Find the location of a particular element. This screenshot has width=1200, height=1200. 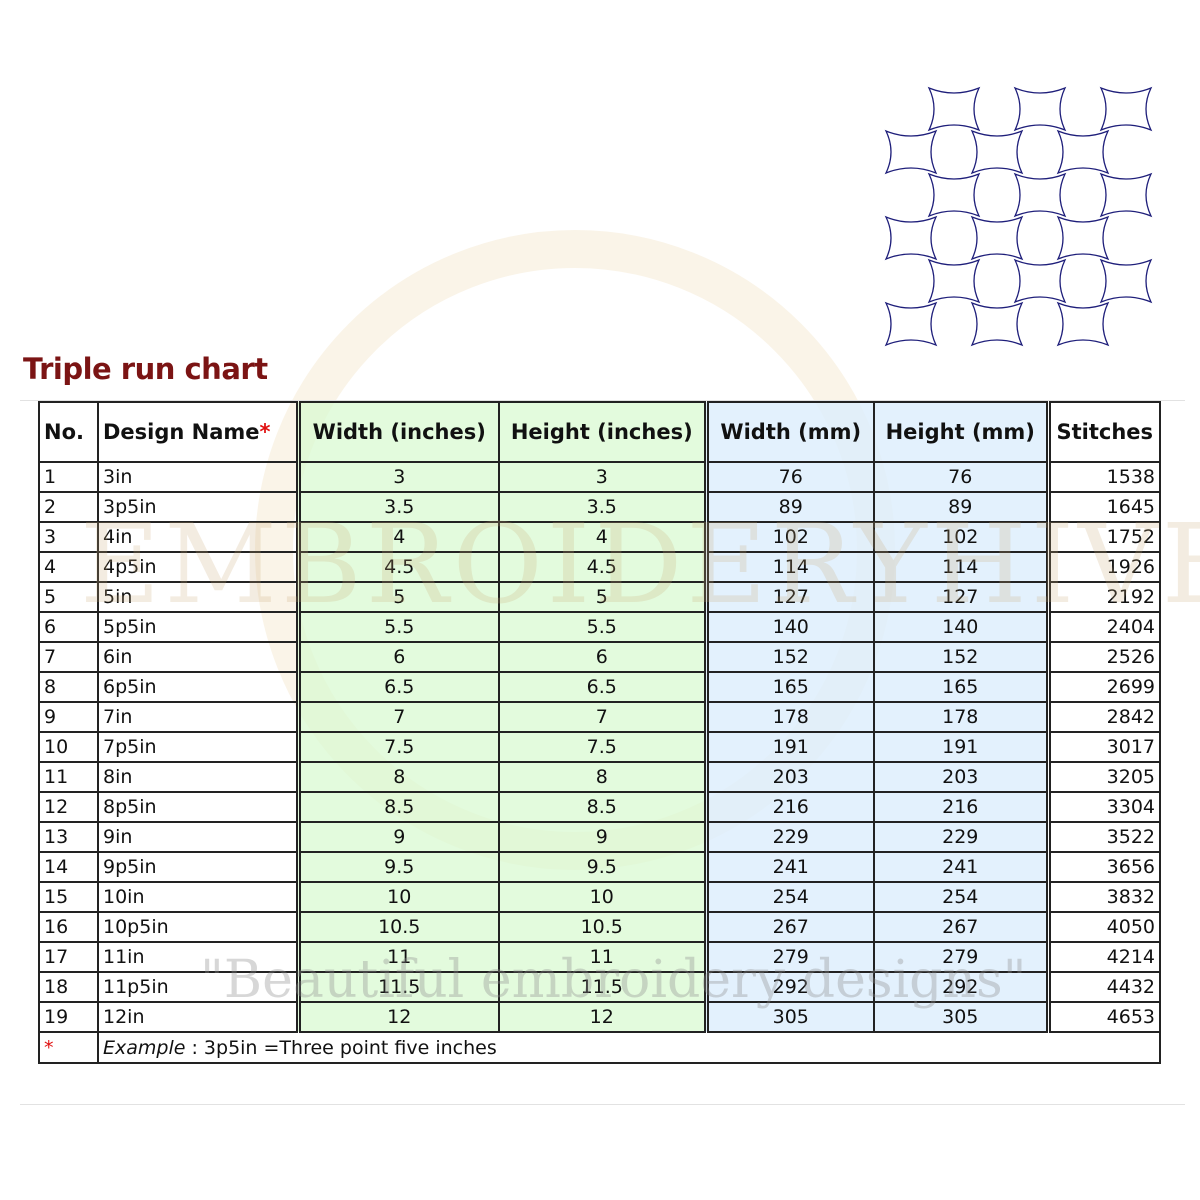

cell-height-mm: 279 is located at coordinates (961, 957).